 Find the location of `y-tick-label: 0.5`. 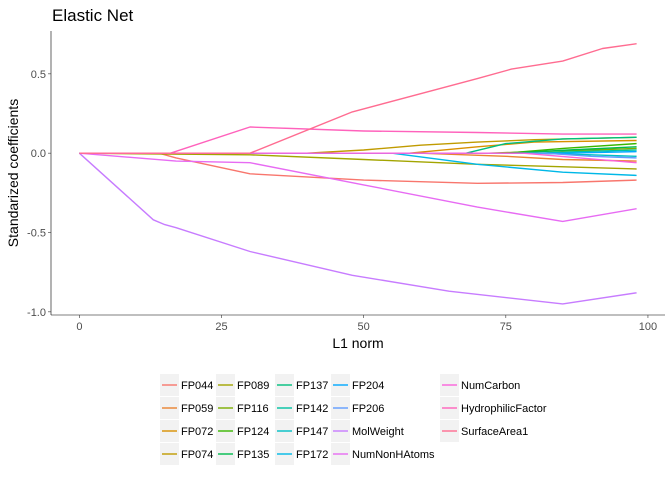

y-tick-label: 0.5 is located at coordinates (38, 75).